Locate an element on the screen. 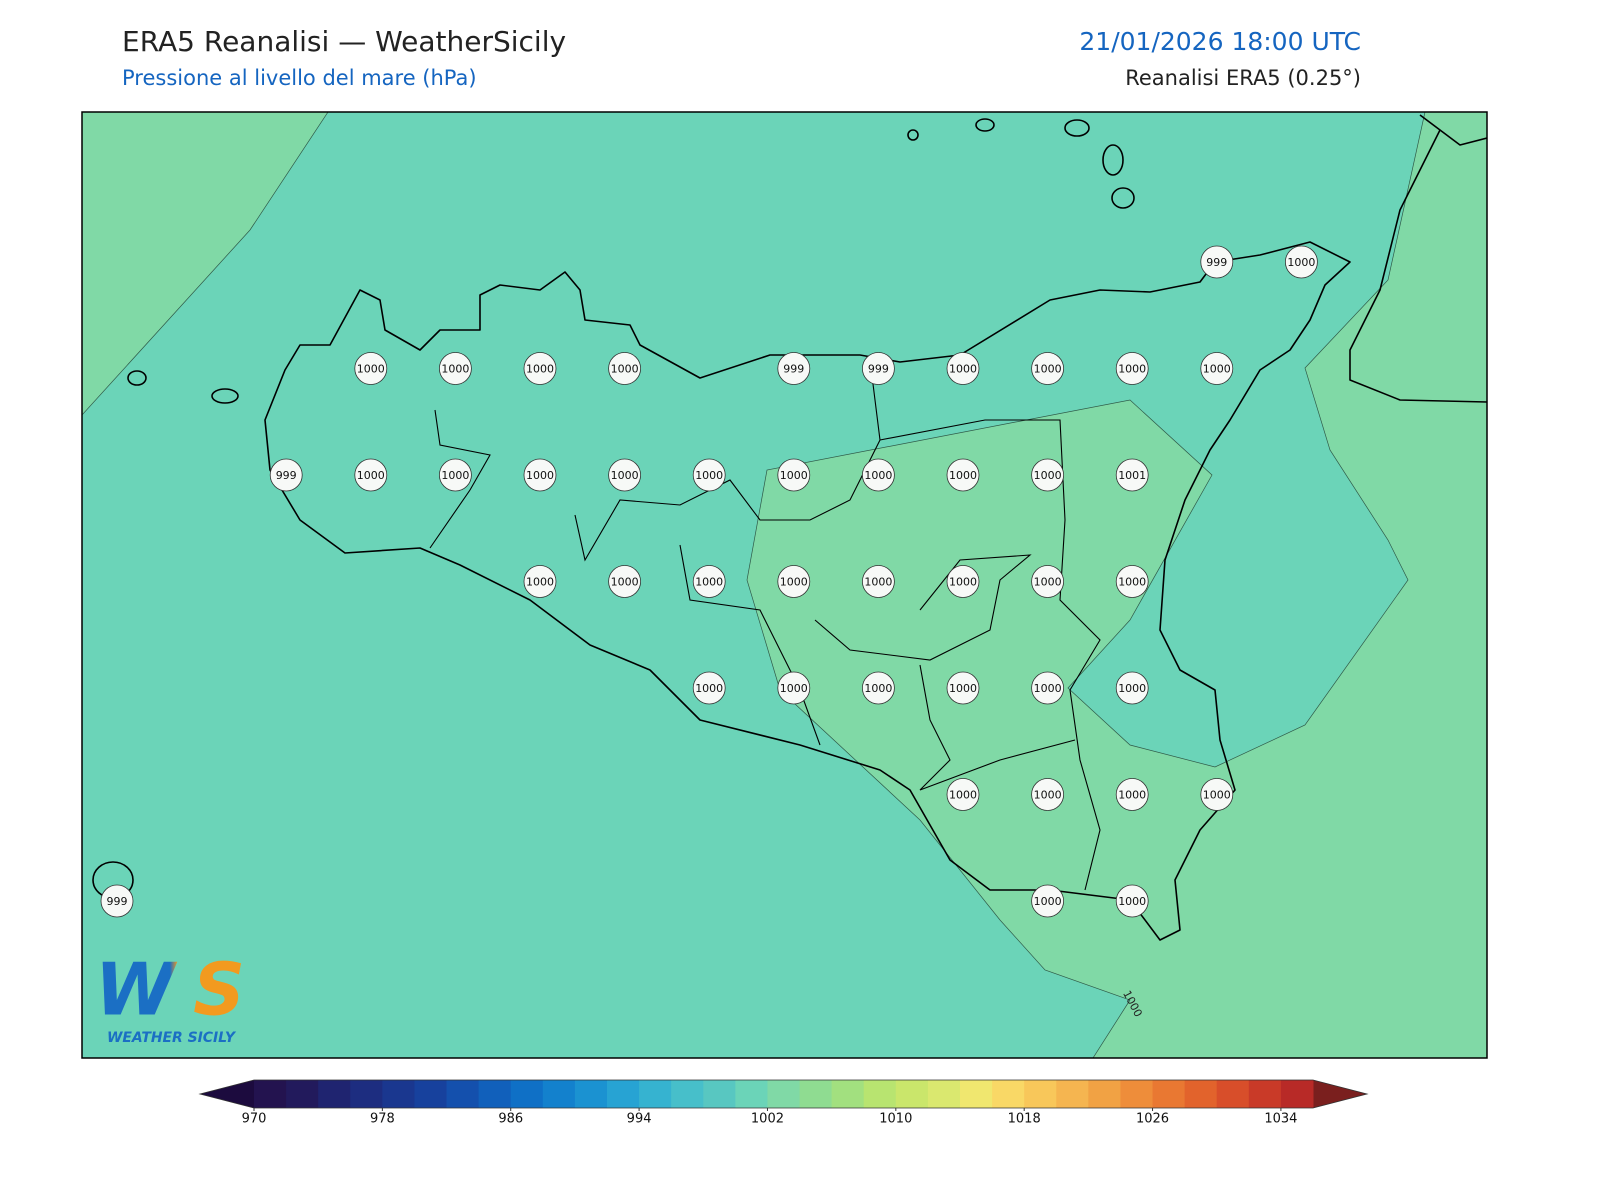  colorbar-under is located at coordinates (227, 1094).